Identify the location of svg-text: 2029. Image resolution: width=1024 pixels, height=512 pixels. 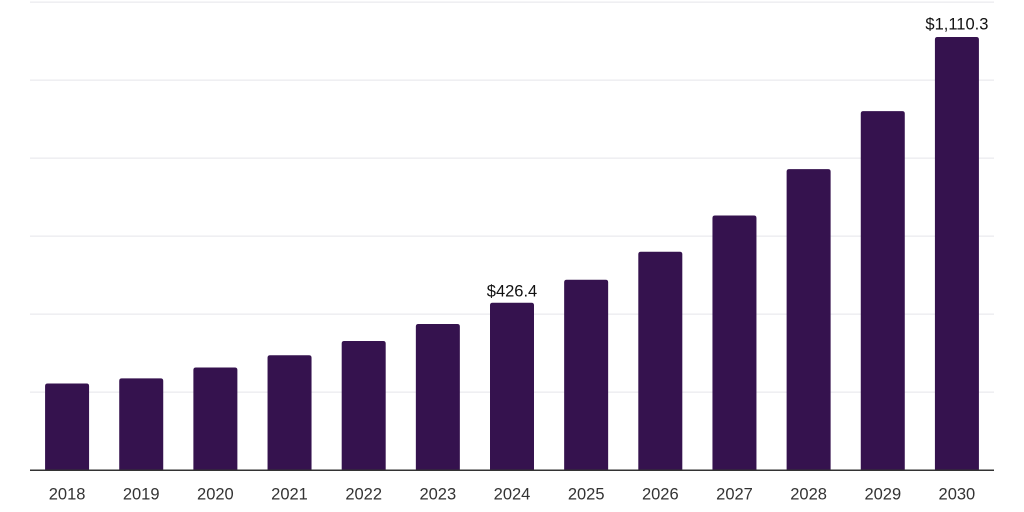
(882, 495).